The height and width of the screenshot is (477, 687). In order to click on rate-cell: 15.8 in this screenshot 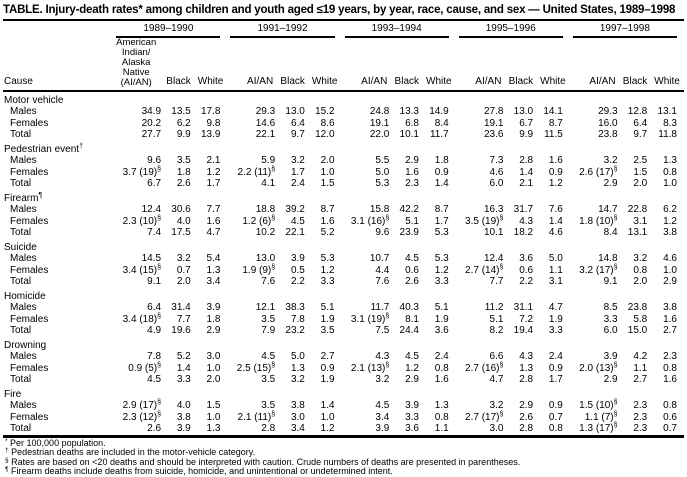, I will do `click(379, 209)`.